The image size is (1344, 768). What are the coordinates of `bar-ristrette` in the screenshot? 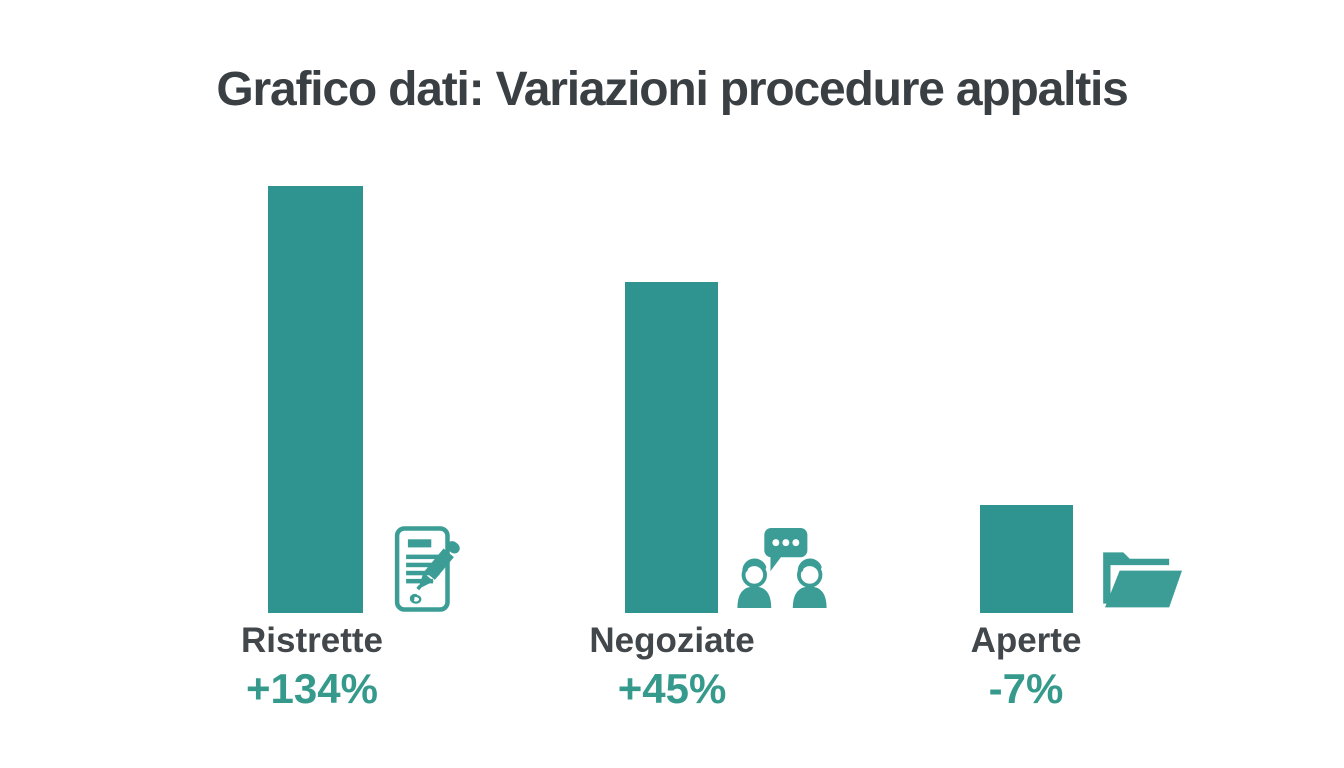 It's located at (315, 399).